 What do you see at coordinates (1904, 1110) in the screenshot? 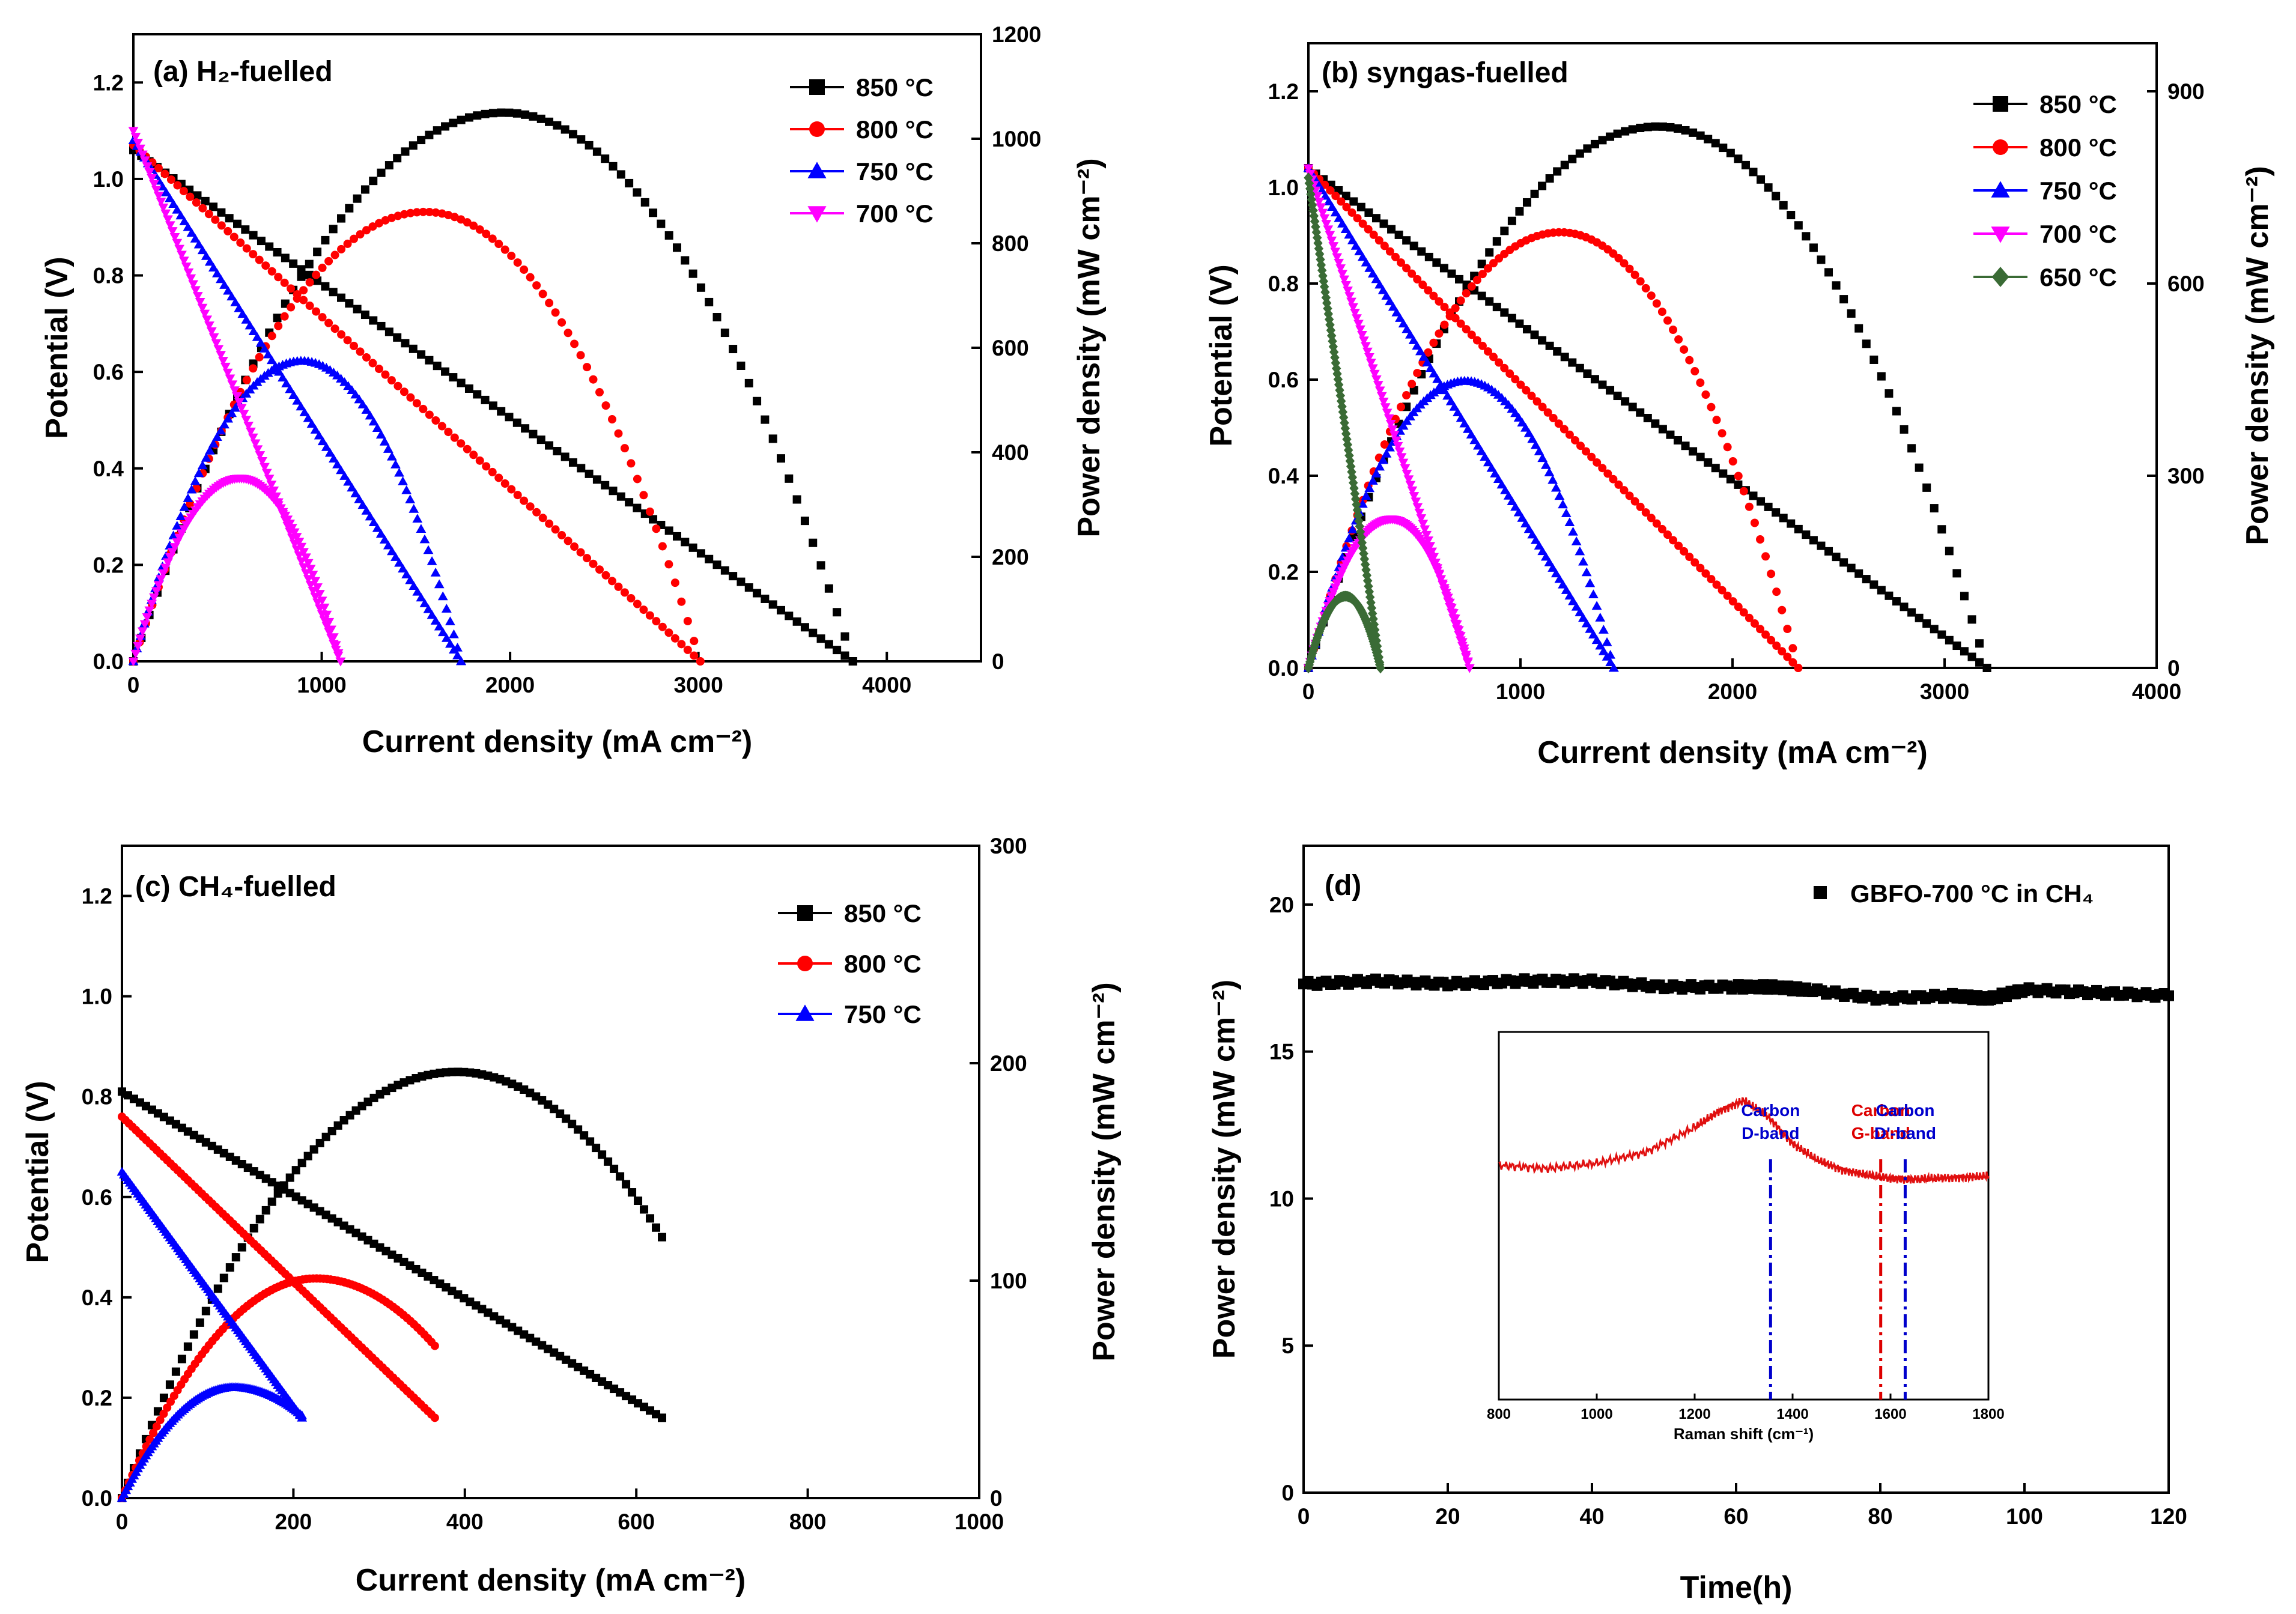
I see `band-label-top: Carbon` at bounding box center [1904, 1110].